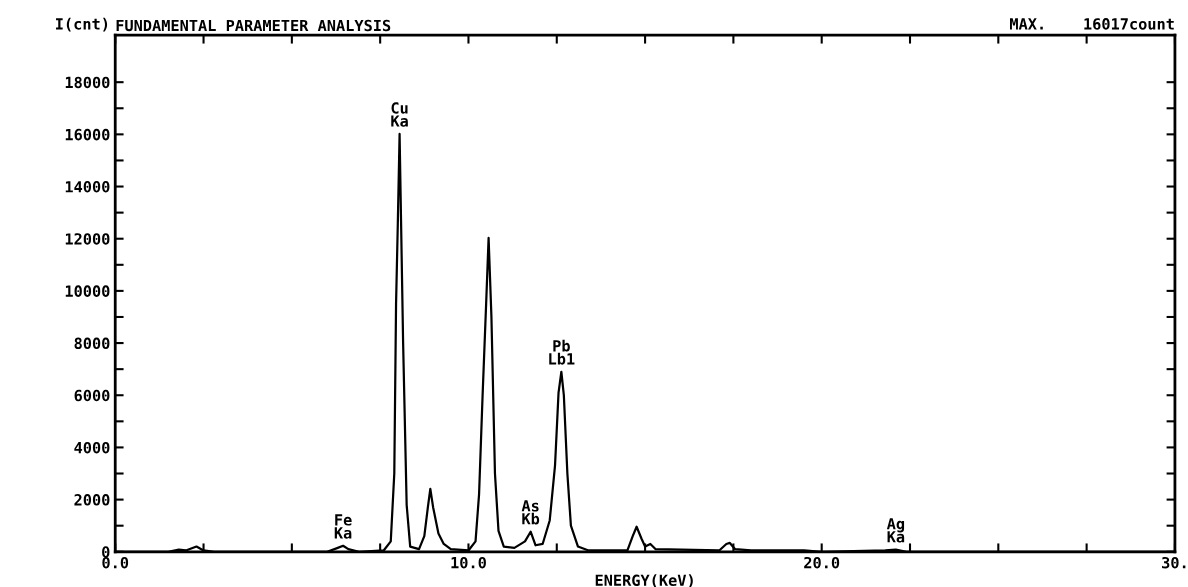 Image resolution: width=1188 pixels, height=587 pixels. I want to click on x-tick-label: 10.0, so click(468, 562).